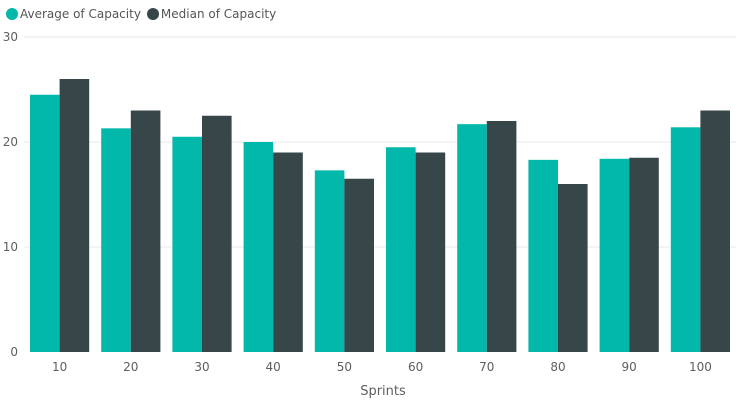  I want to click on x-tick-label-50: 50, so click(344, 367).